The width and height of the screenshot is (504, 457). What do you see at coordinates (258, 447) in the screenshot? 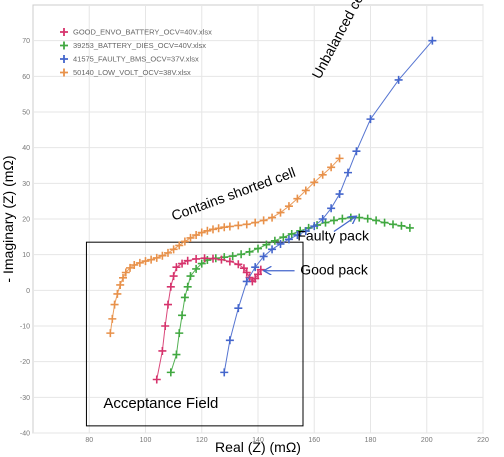
I see `x-axis-title: Real (Z) (mΩ)` at bounding box center [258, 447].